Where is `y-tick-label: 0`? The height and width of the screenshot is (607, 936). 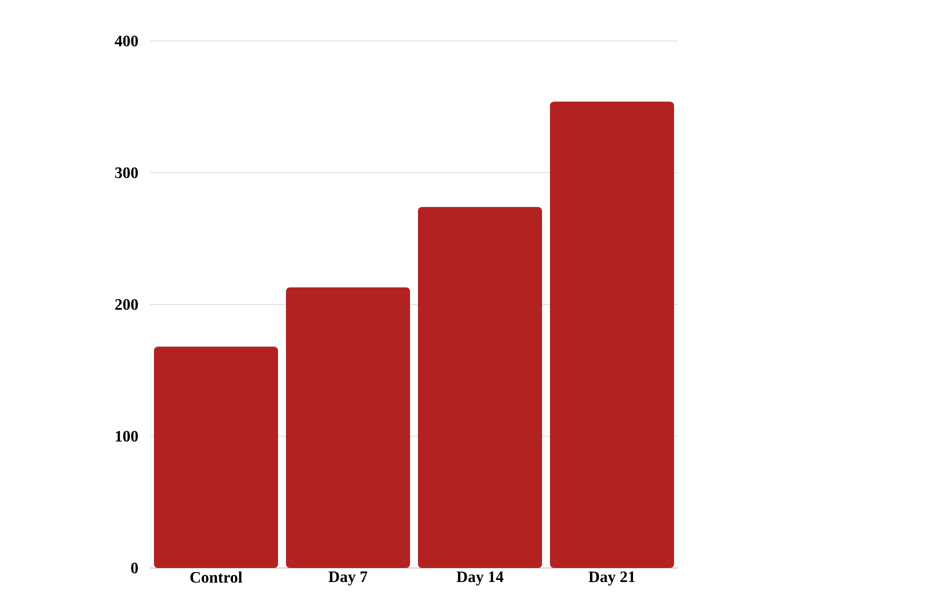
y-tick-label: 0 is located at coordinates (134, 568).